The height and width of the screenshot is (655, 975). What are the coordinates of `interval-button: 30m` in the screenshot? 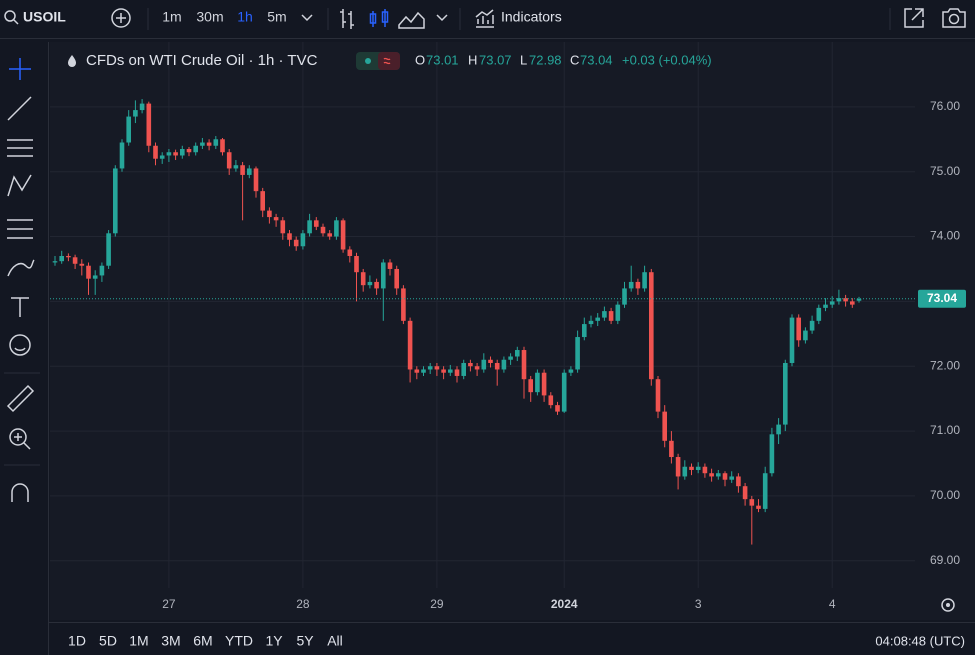 It's located at (209, 17).